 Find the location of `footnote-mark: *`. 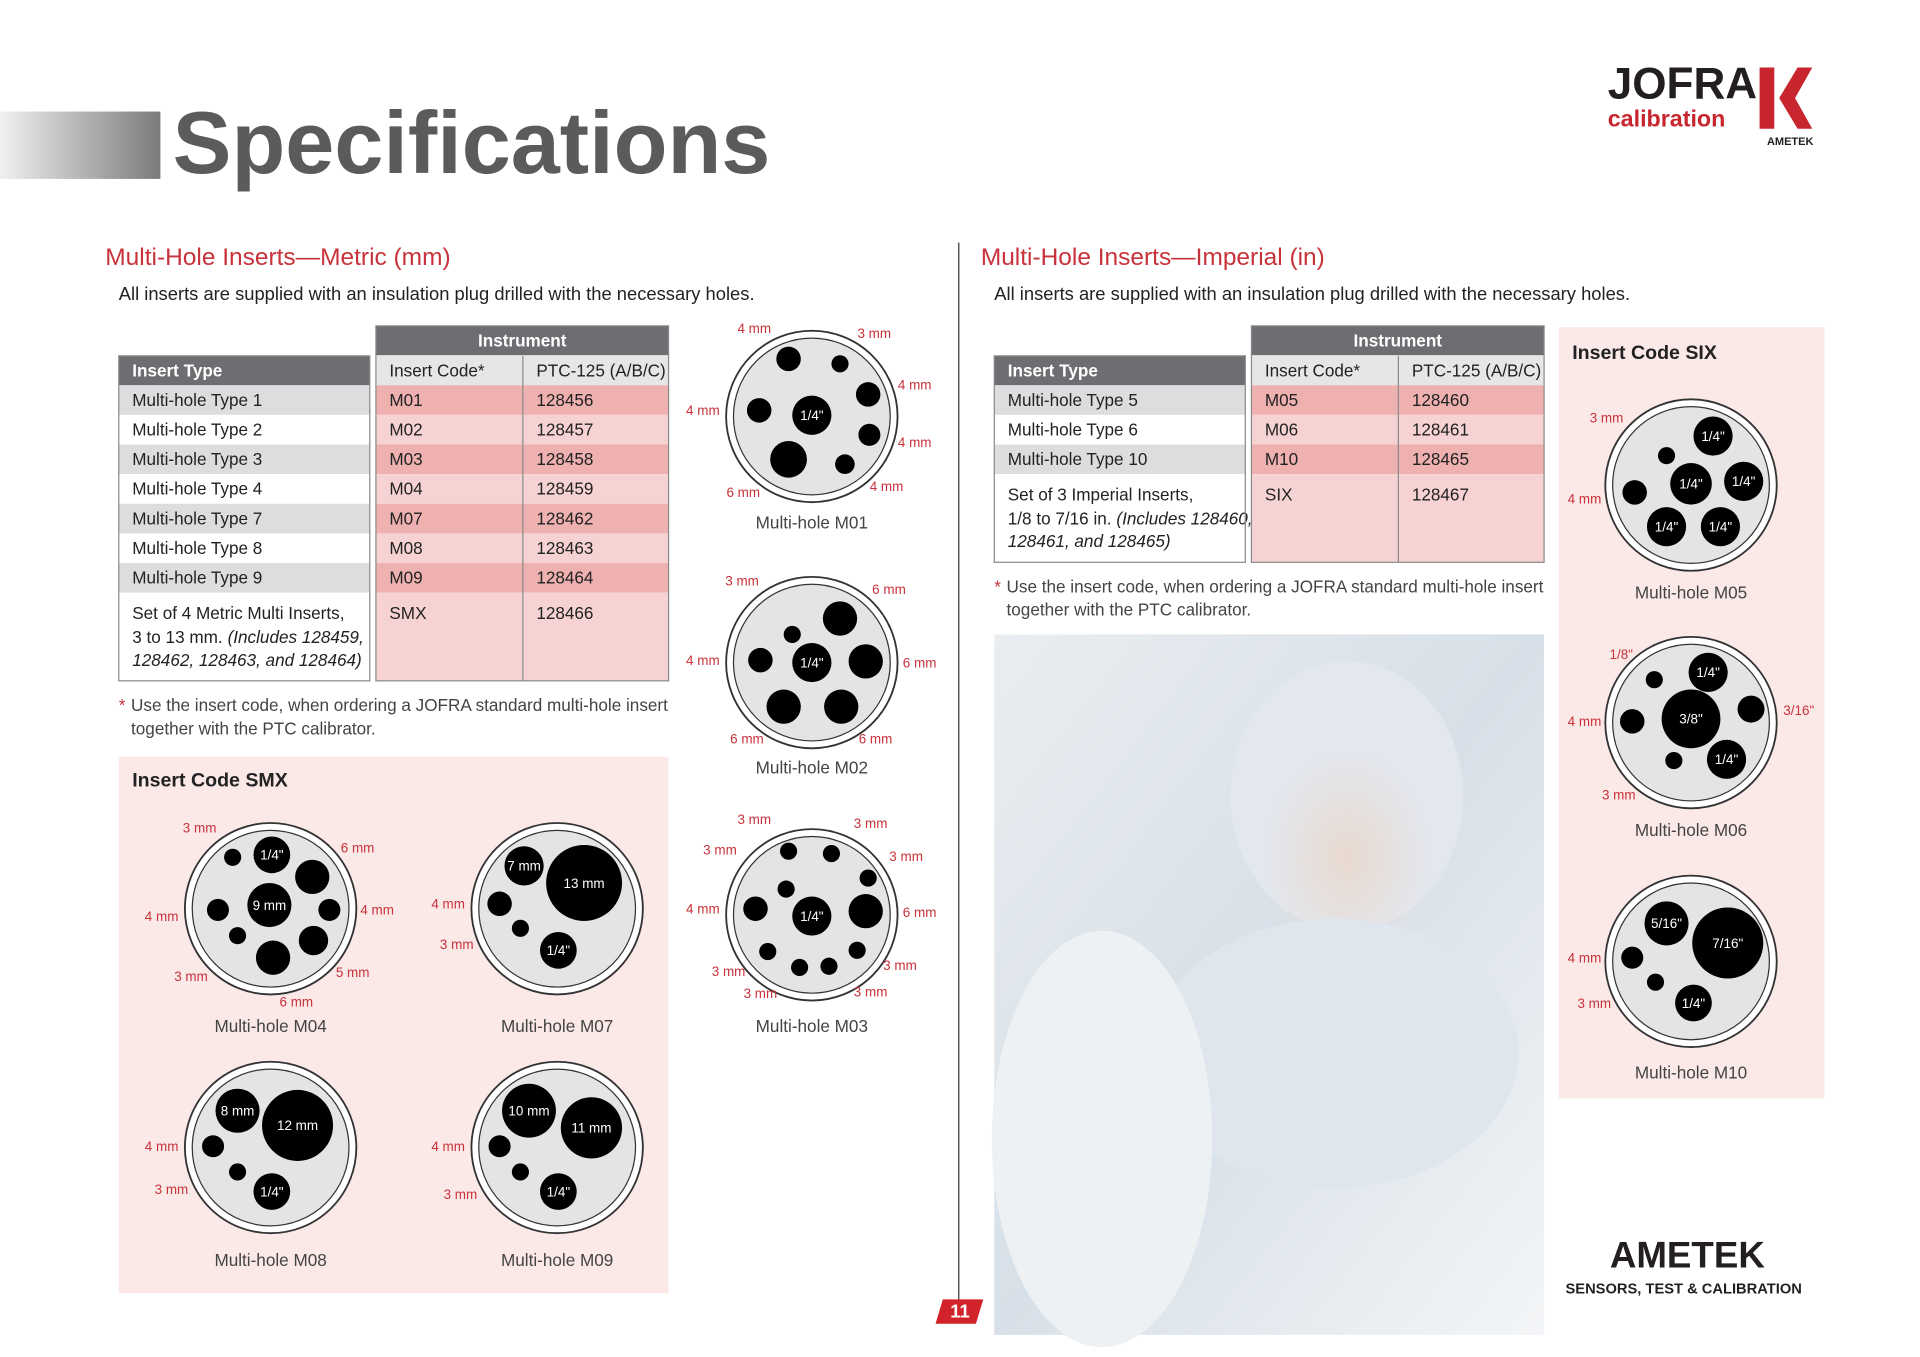

footnote-mark: * is located at coordinates (997, 586).